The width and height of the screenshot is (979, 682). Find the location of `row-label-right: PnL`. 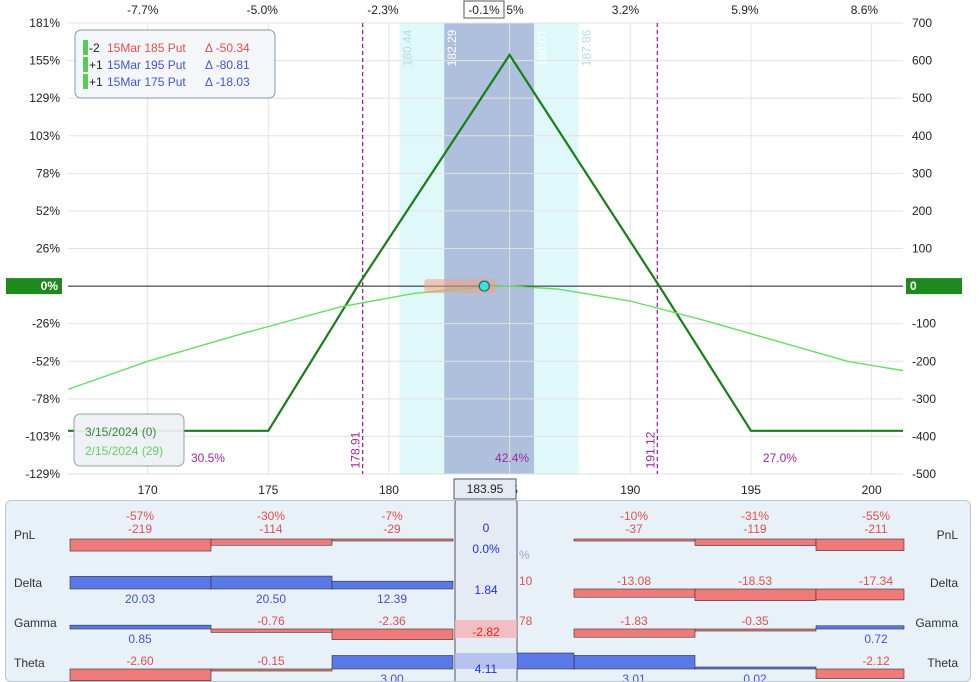

row-label-right: PnL is located at coordinates (948, 535).